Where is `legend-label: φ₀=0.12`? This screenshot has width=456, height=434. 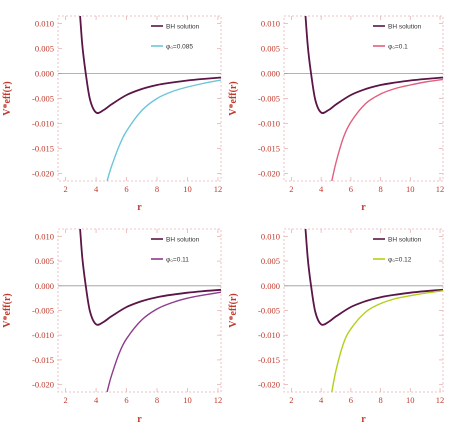 legend-label: φ₀=0.12 is located at coordinates (400, 260).